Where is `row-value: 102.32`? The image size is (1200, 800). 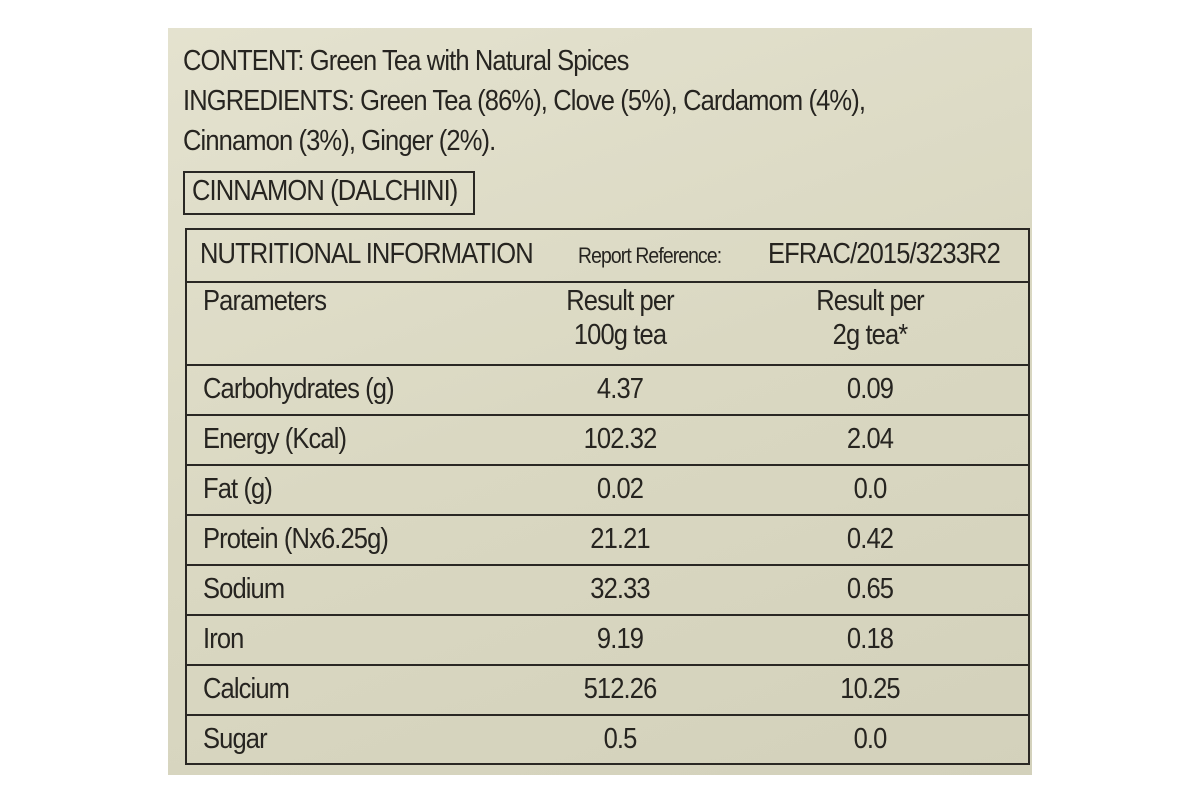
row-value: 102.32 is located at coordinates (620, 439).